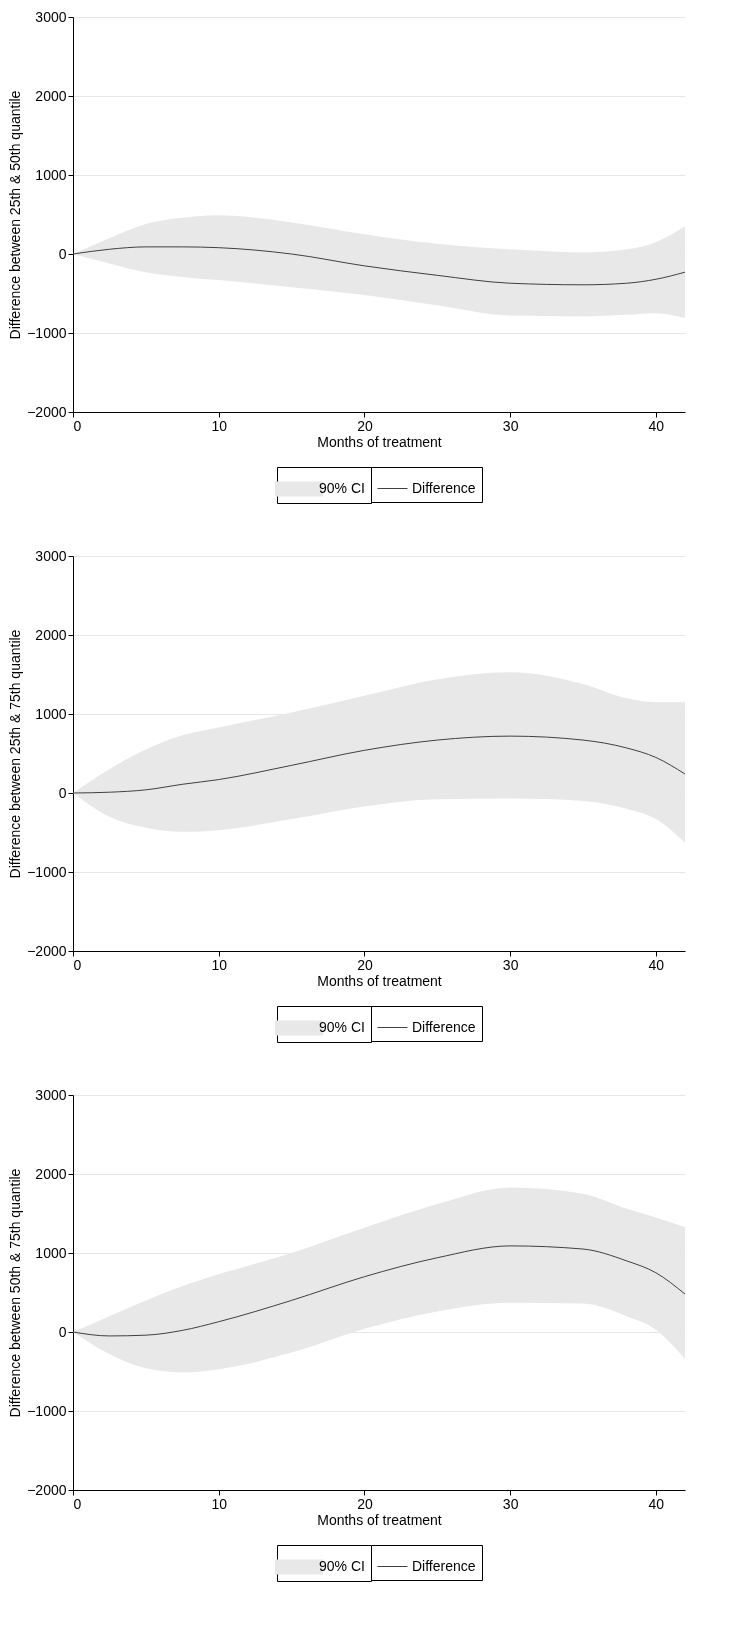 The height and width of the screenshot is (1625, 737). Describe the element at coordinates (15, 1293) in the screenshot. I see `y-axis-title: Difference between 50th & 75th quantile` at that location.